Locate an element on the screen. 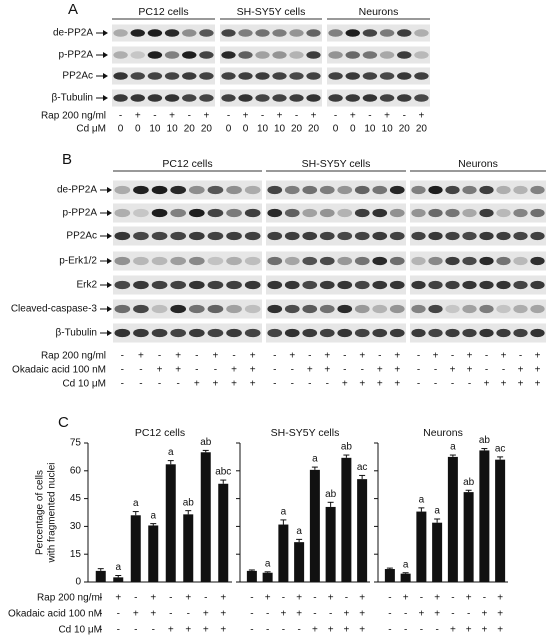  significance-label: ac is located at coordinates (362, 467).